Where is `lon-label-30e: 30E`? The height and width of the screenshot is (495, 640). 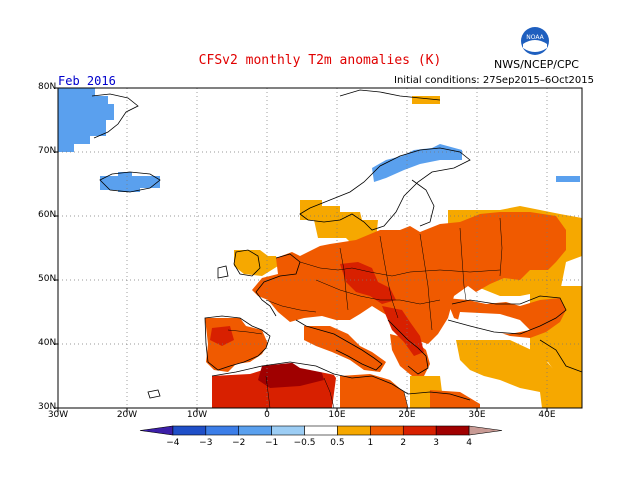 lon-label-30e: 30E is located at coordinates (477, 415).